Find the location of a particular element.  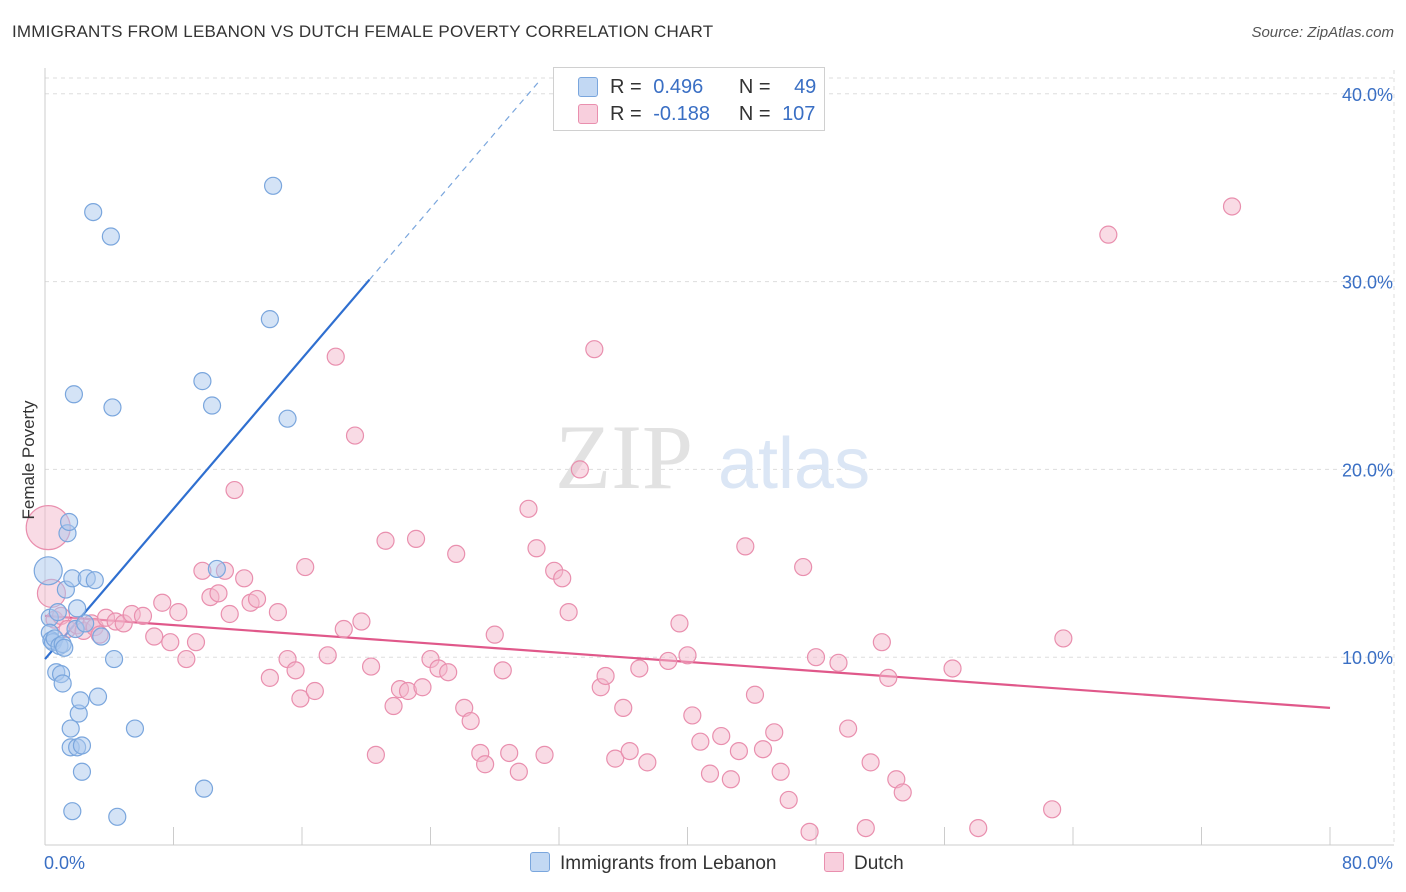

y-tick-label: 10.0% is located at coordinates (1367, 658).